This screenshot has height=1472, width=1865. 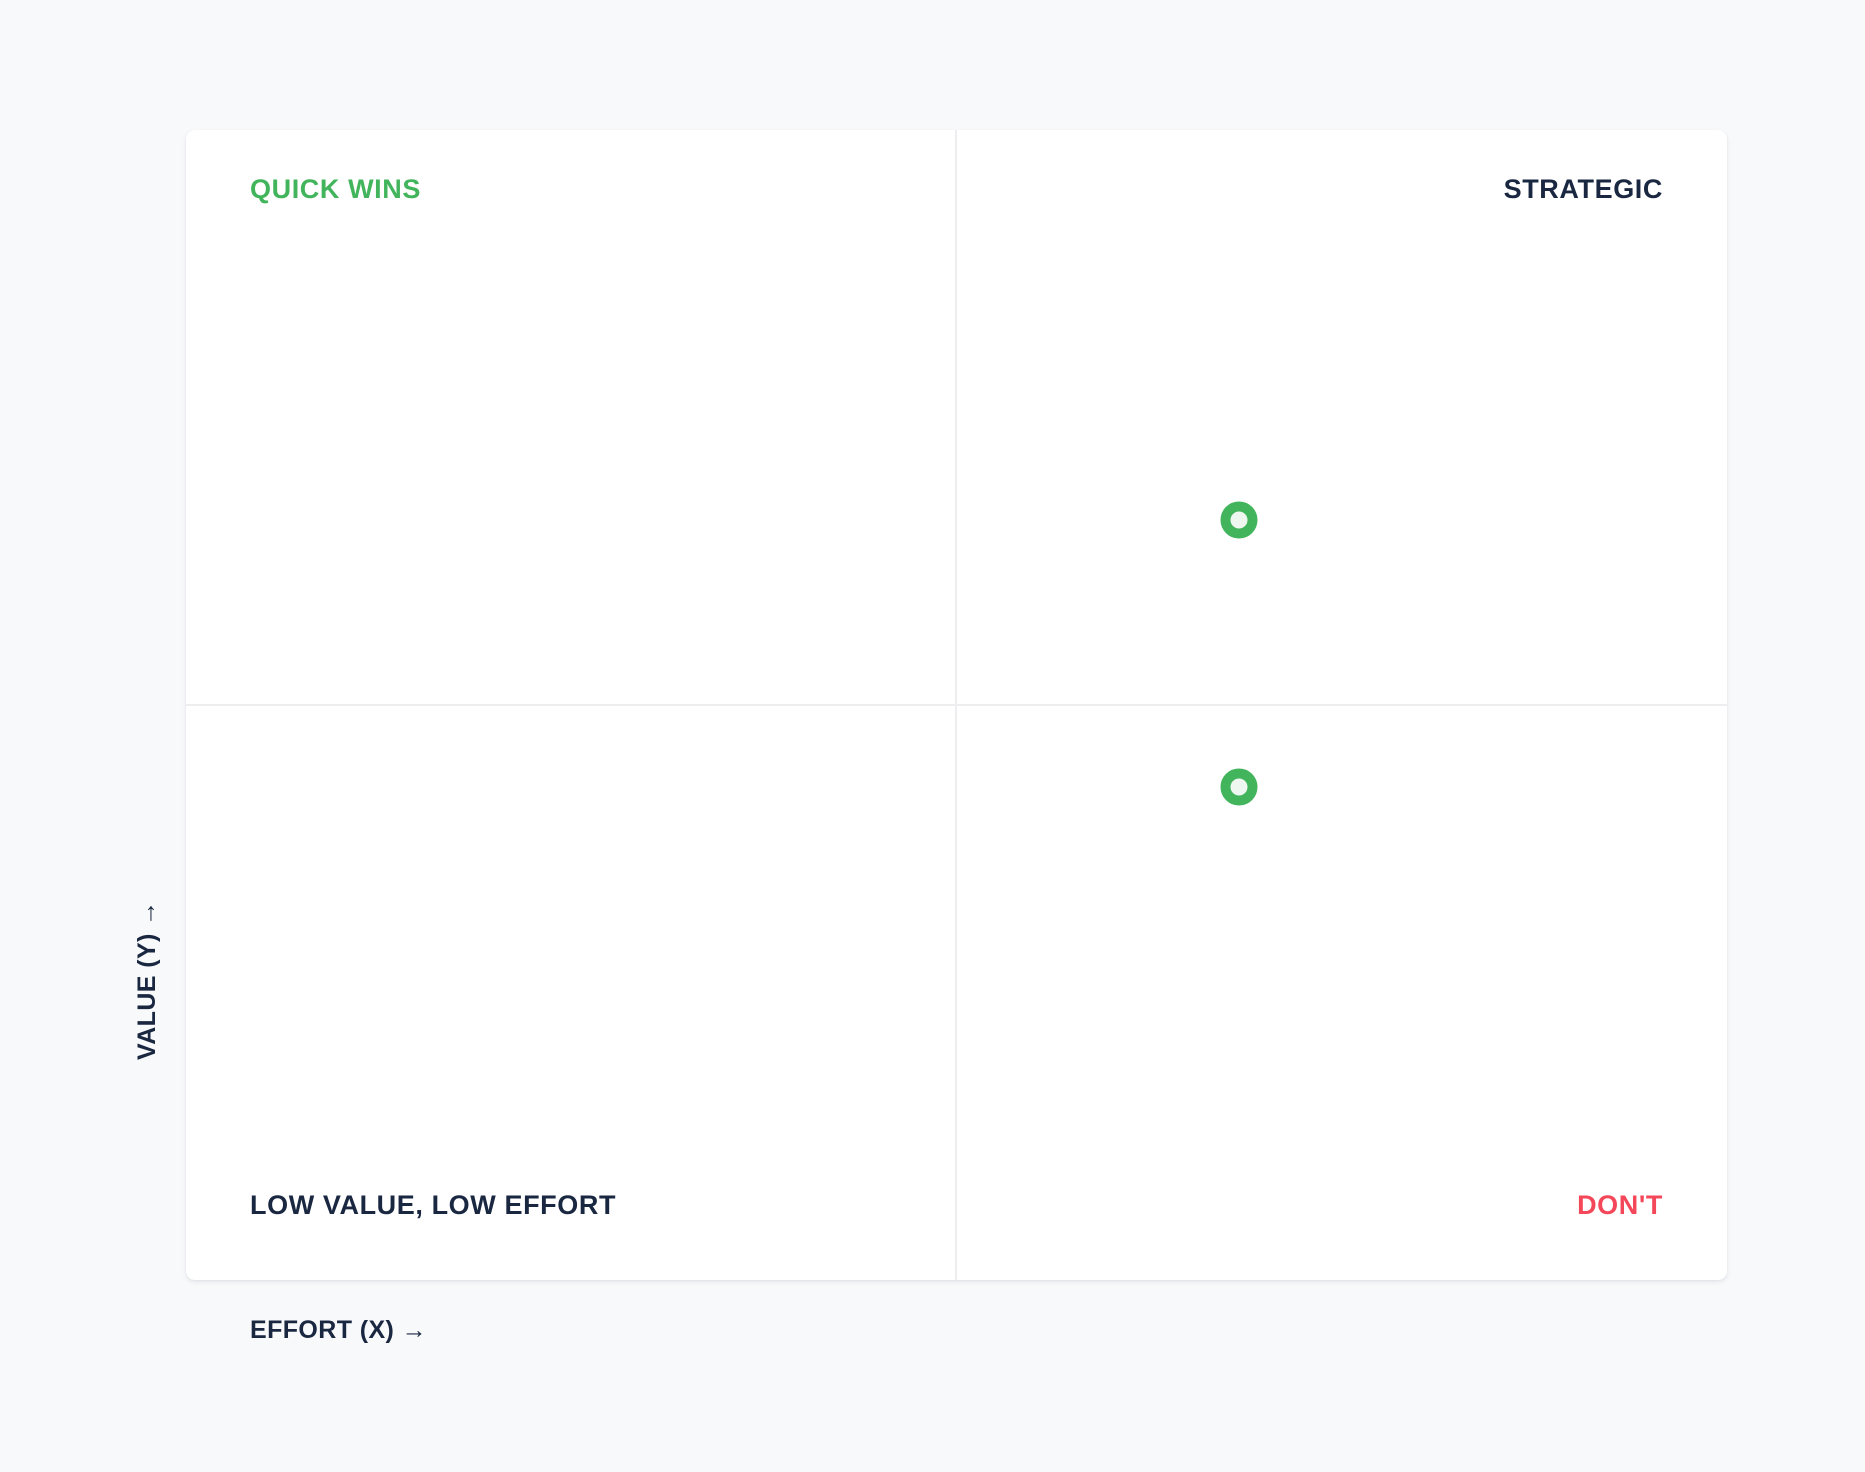 What do you see at coordinates (339, 1330) in the screenshot?
I see `axis-label-x: EFFORT (X) →` at bounding box center [339, 1330].